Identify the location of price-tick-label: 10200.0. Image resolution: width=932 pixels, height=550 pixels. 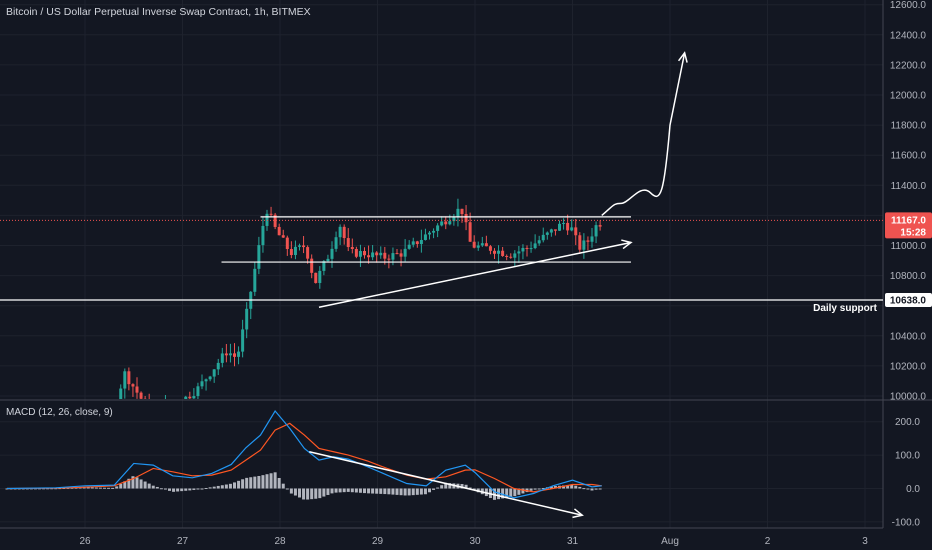
(908, 366).